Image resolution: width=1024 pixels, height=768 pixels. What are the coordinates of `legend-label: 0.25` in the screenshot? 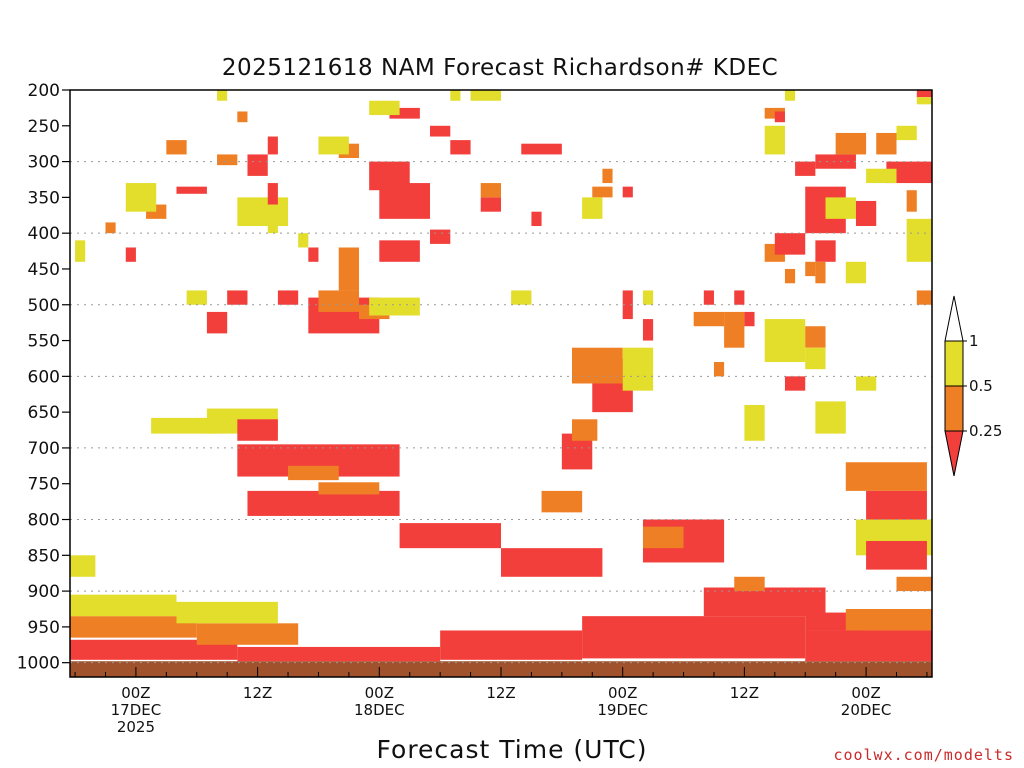 It's located at (985, 431).